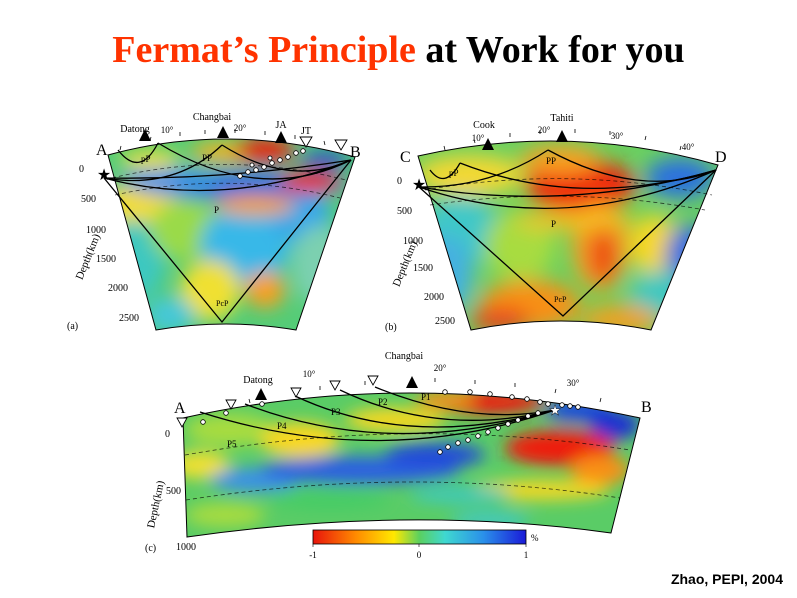  What do you see at coordinates (391, 327) in the screenshot?
I see `panel-b-label: (b)` at bounding box center [391, 327].